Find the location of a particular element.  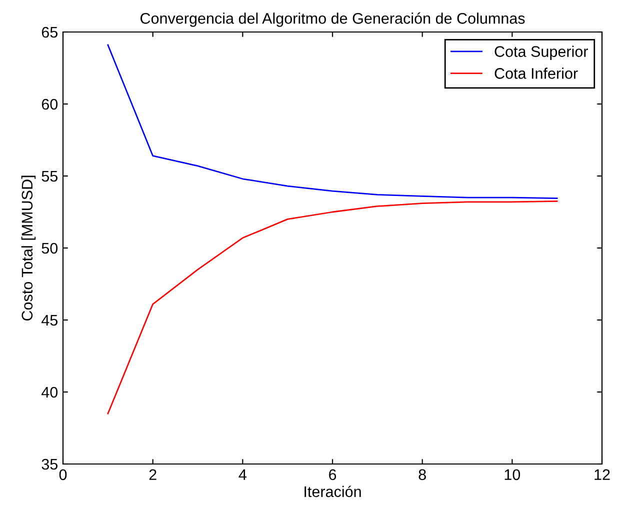

legend-label: Cota Superior is located at coordinates (541, 53).